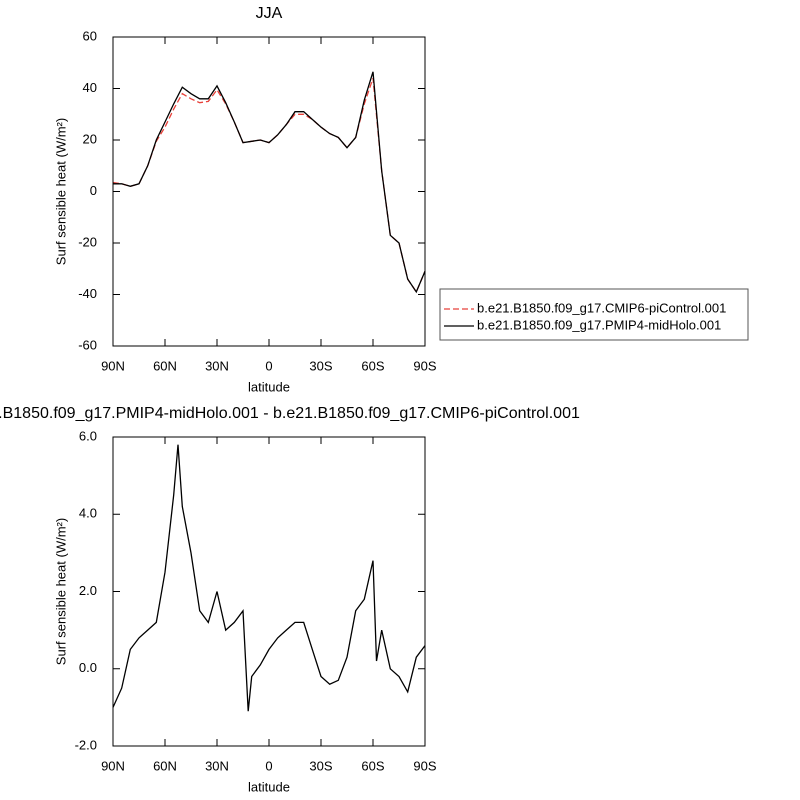 The width and height of the screenshot is (800, 800). I want to click on legend-box, so click(594, 314).